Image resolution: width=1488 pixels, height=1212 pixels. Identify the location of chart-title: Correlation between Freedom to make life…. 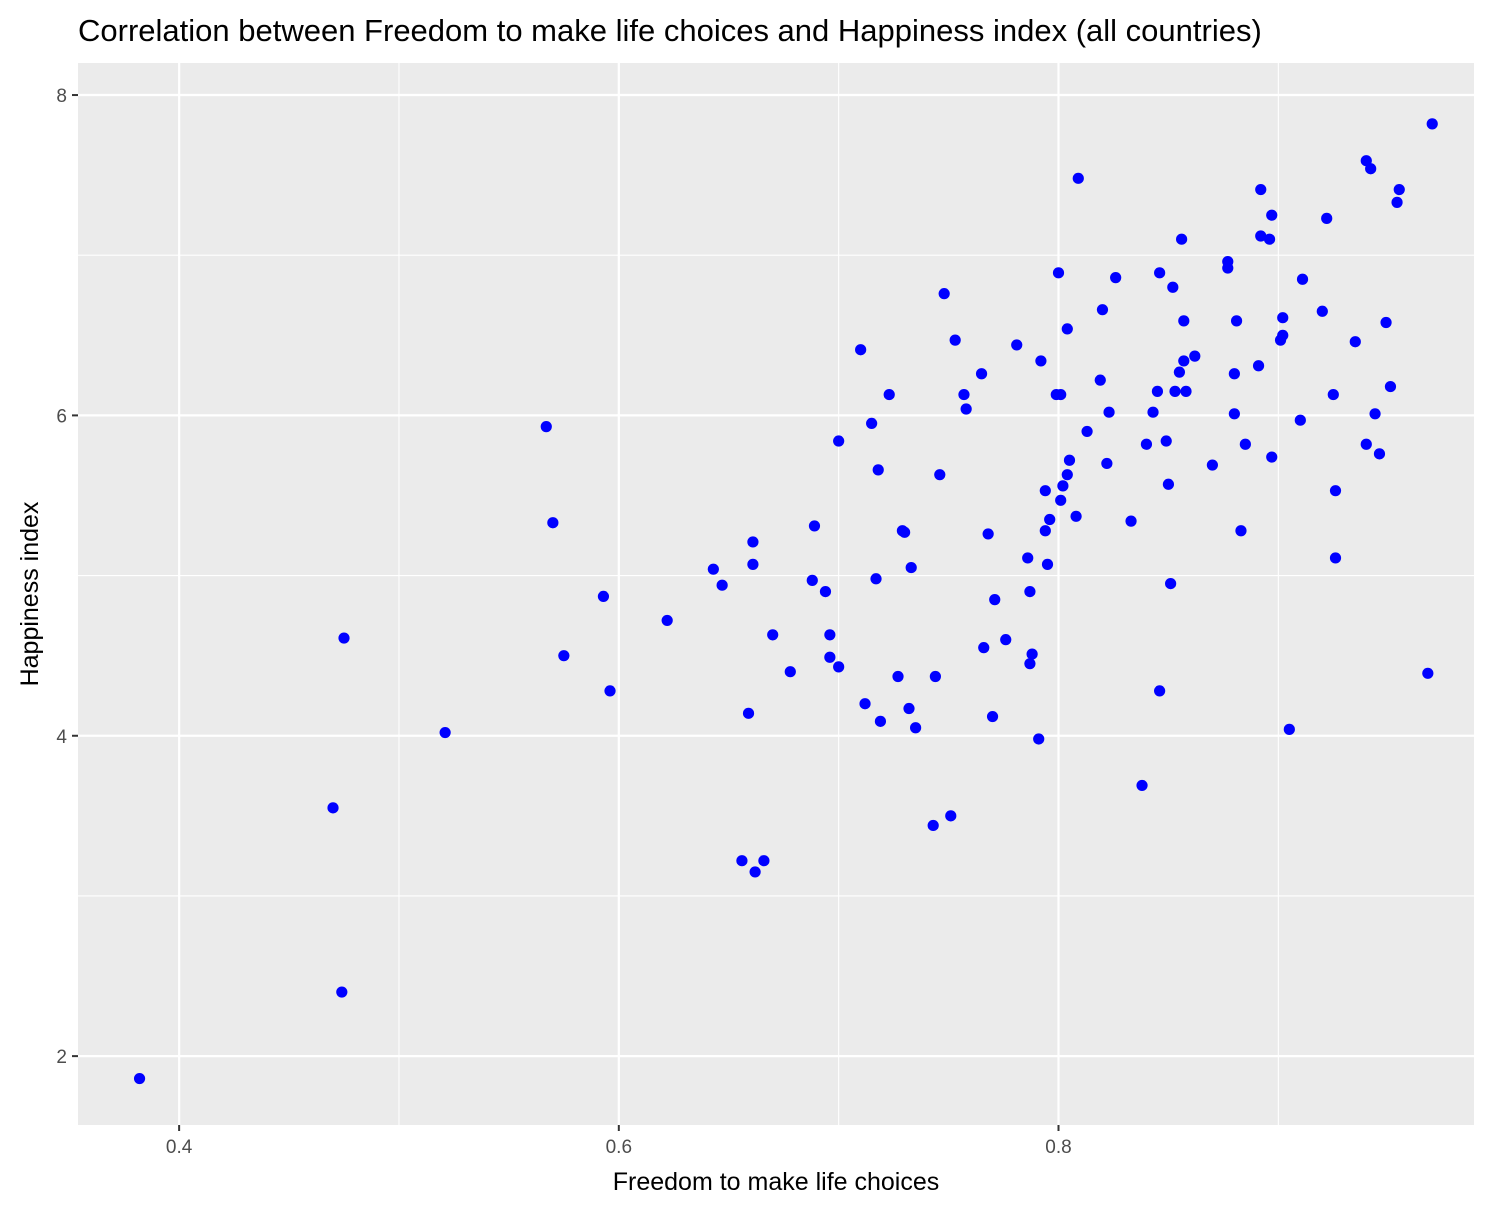
(670, 30).